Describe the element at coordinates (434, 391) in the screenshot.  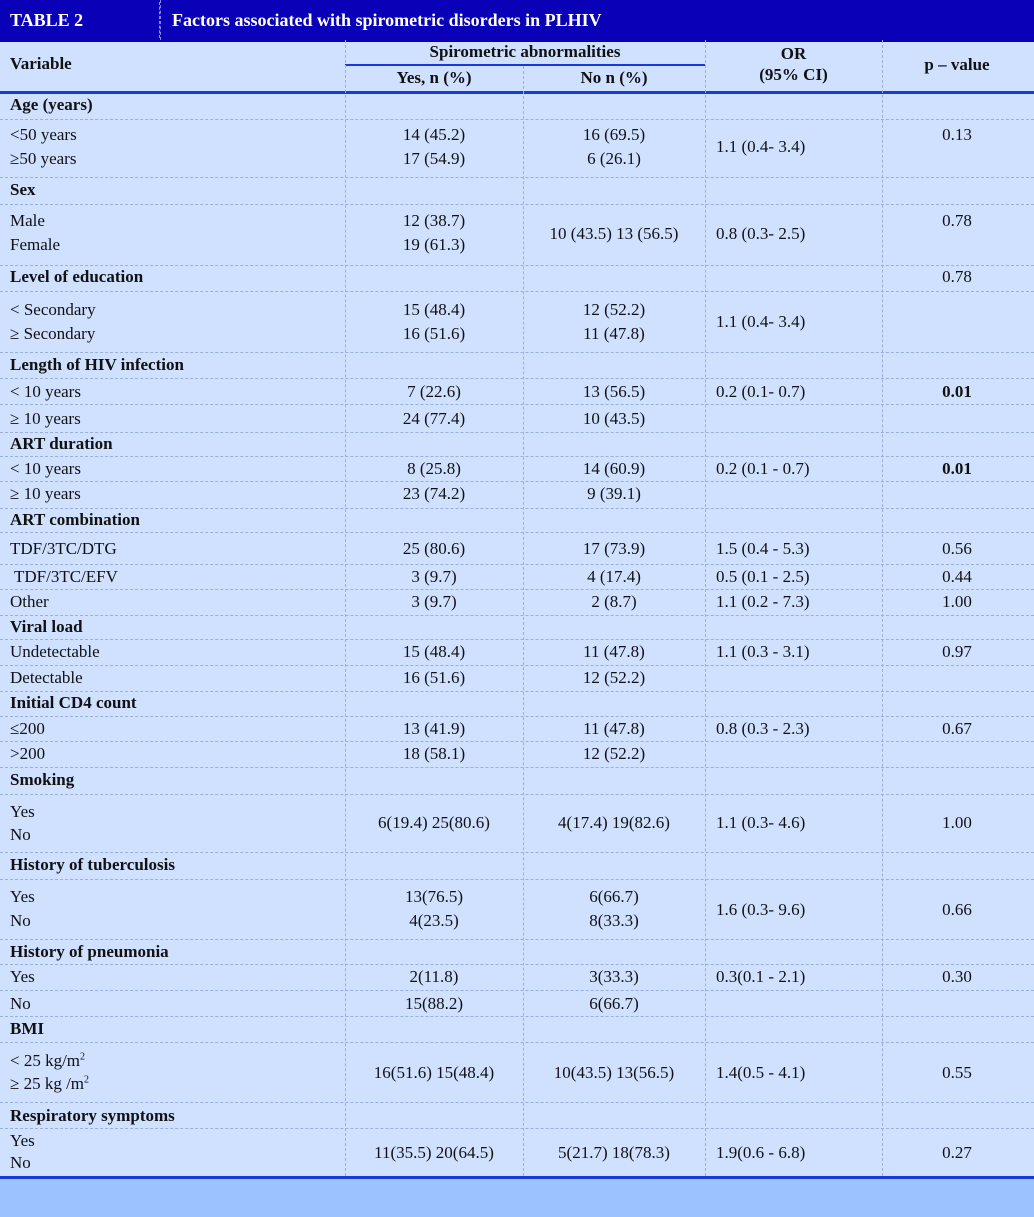
I see `cell-yes: 7 (22.6)` at that location.